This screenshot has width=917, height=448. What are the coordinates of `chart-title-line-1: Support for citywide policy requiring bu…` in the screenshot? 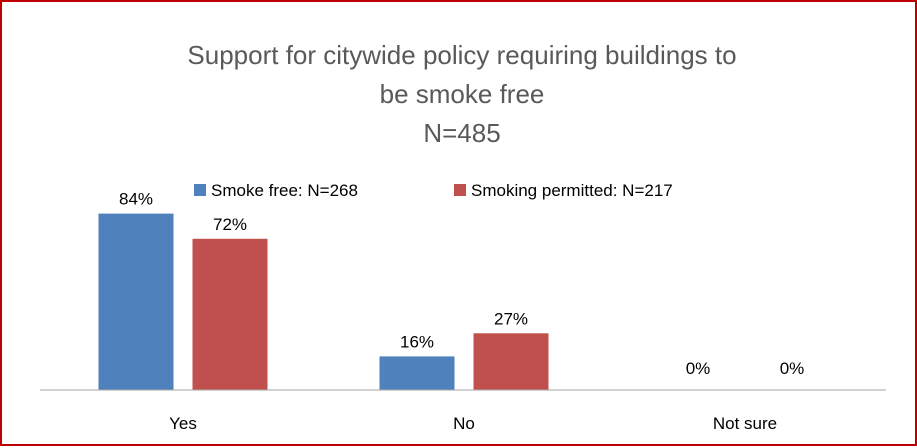 It's located at (461, 55).